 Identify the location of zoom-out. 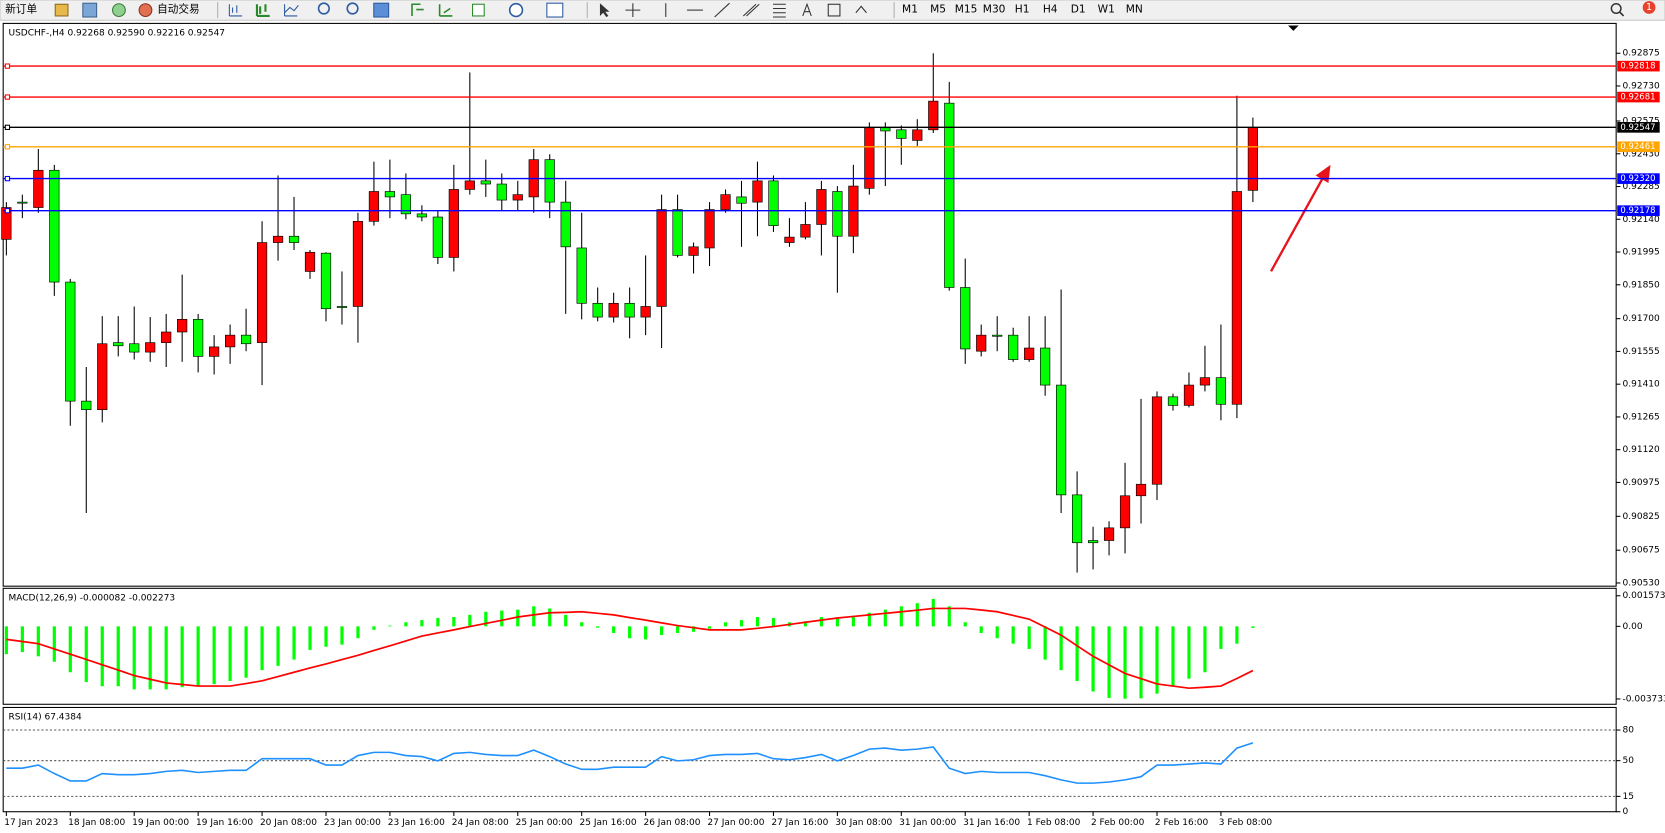
(352, 8).